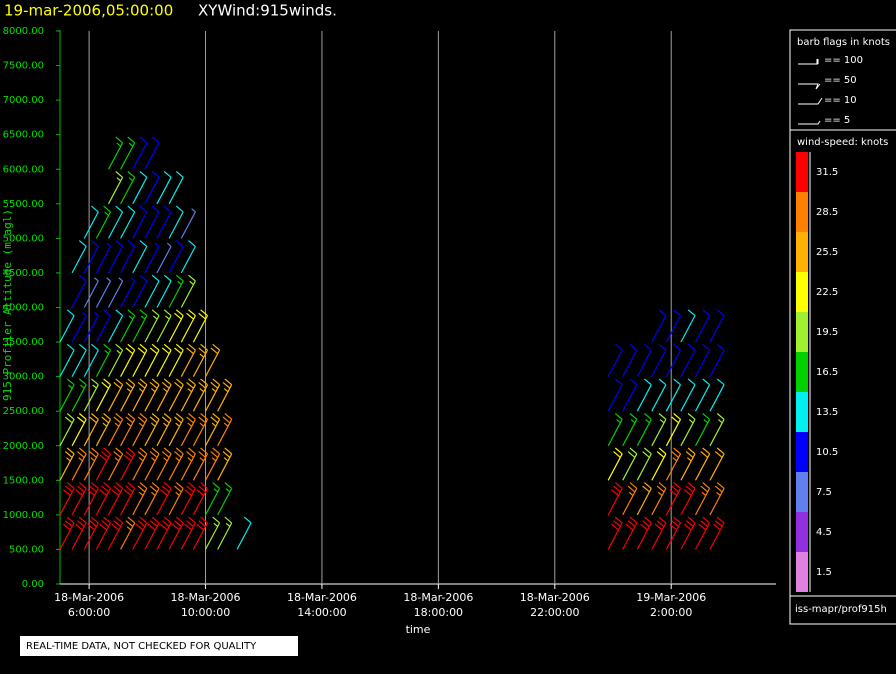 The width and height of the screenshot is (896, 674). What do you see at coordinates (159, 646) in the screenshot?
I see `footer-box` at bounding box center [159, 646].